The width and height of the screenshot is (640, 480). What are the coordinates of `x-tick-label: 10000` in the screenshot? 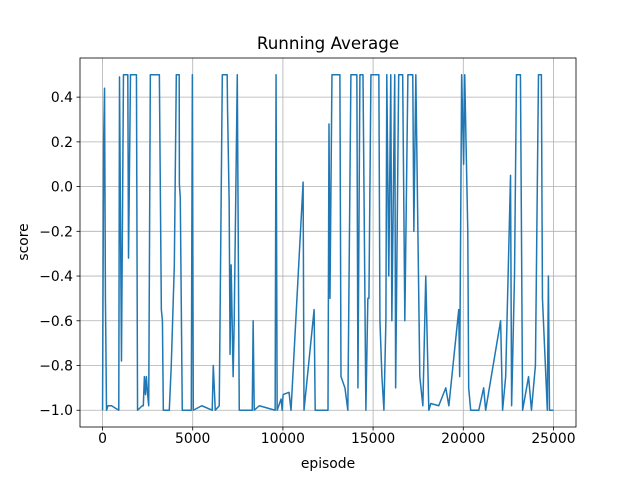 It's located at (283, 439).